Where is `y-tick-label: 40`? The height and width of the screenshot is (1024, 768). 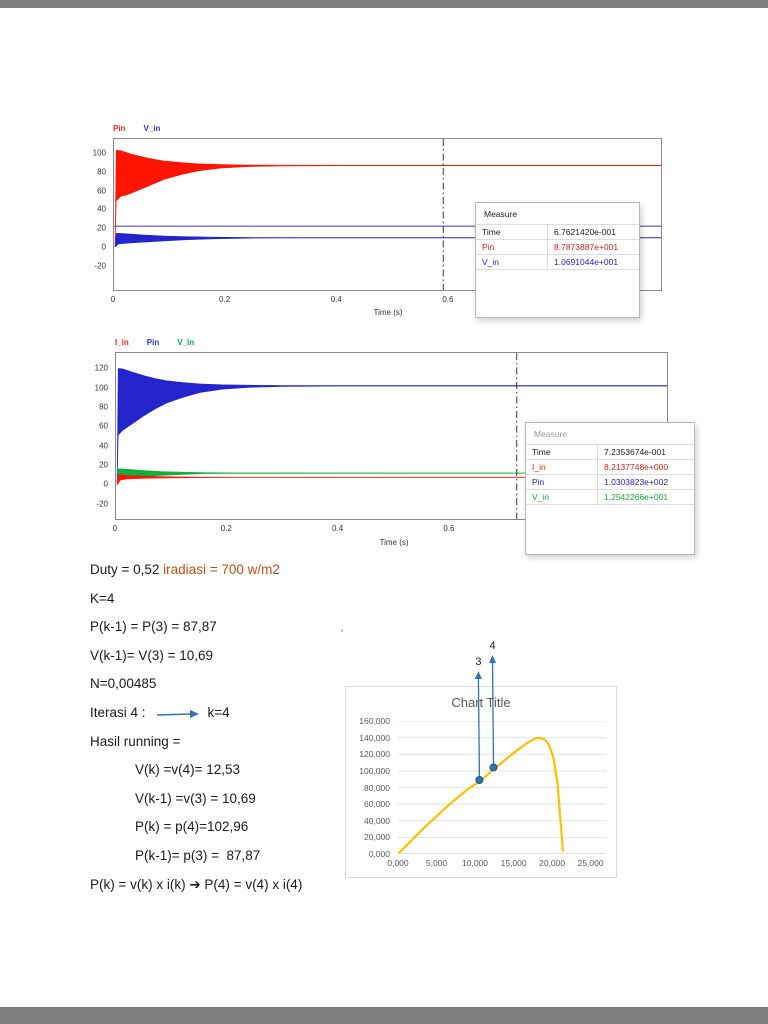 y-tick-label: 40 is located at coordinates (101, 209).